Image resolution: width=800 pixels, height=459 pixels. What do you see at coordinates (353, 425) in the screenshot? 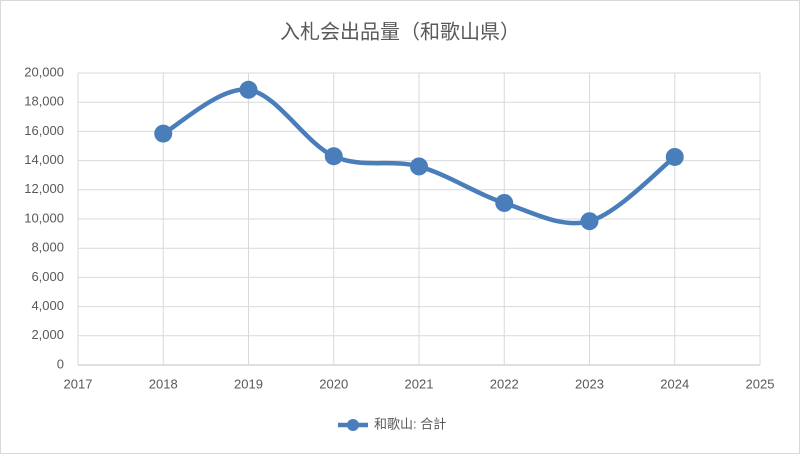
I see `legend-marker` at bounding box center [353, 425].